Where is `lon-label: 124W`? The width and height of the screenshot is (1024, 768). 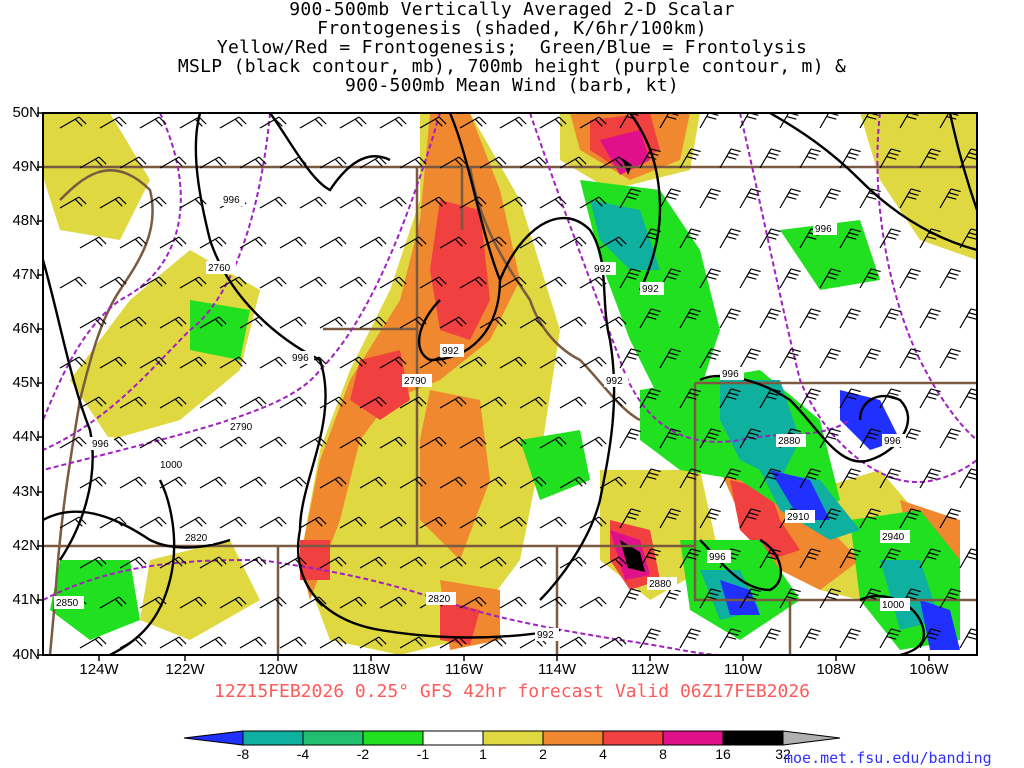 lon-label: 124W is located at coordinates (99, 669).